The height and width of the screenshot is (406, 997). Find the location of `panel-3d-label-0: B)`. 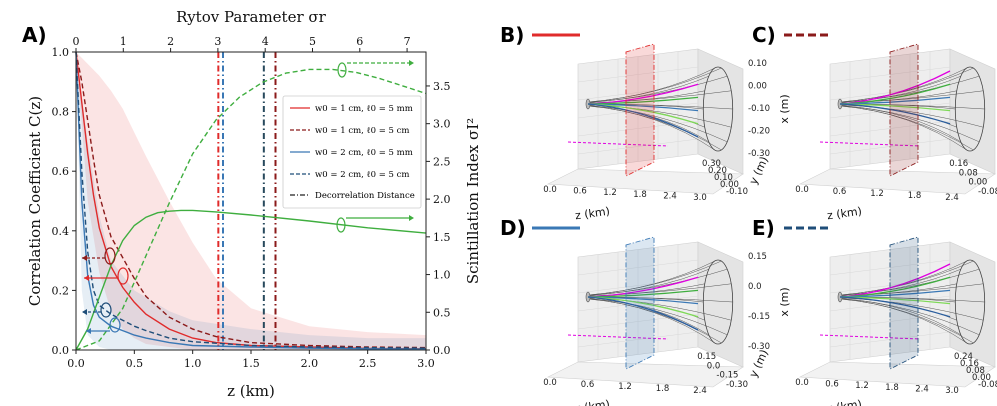

panel-3d-label-0: B) is located at coordinates (512, 35).